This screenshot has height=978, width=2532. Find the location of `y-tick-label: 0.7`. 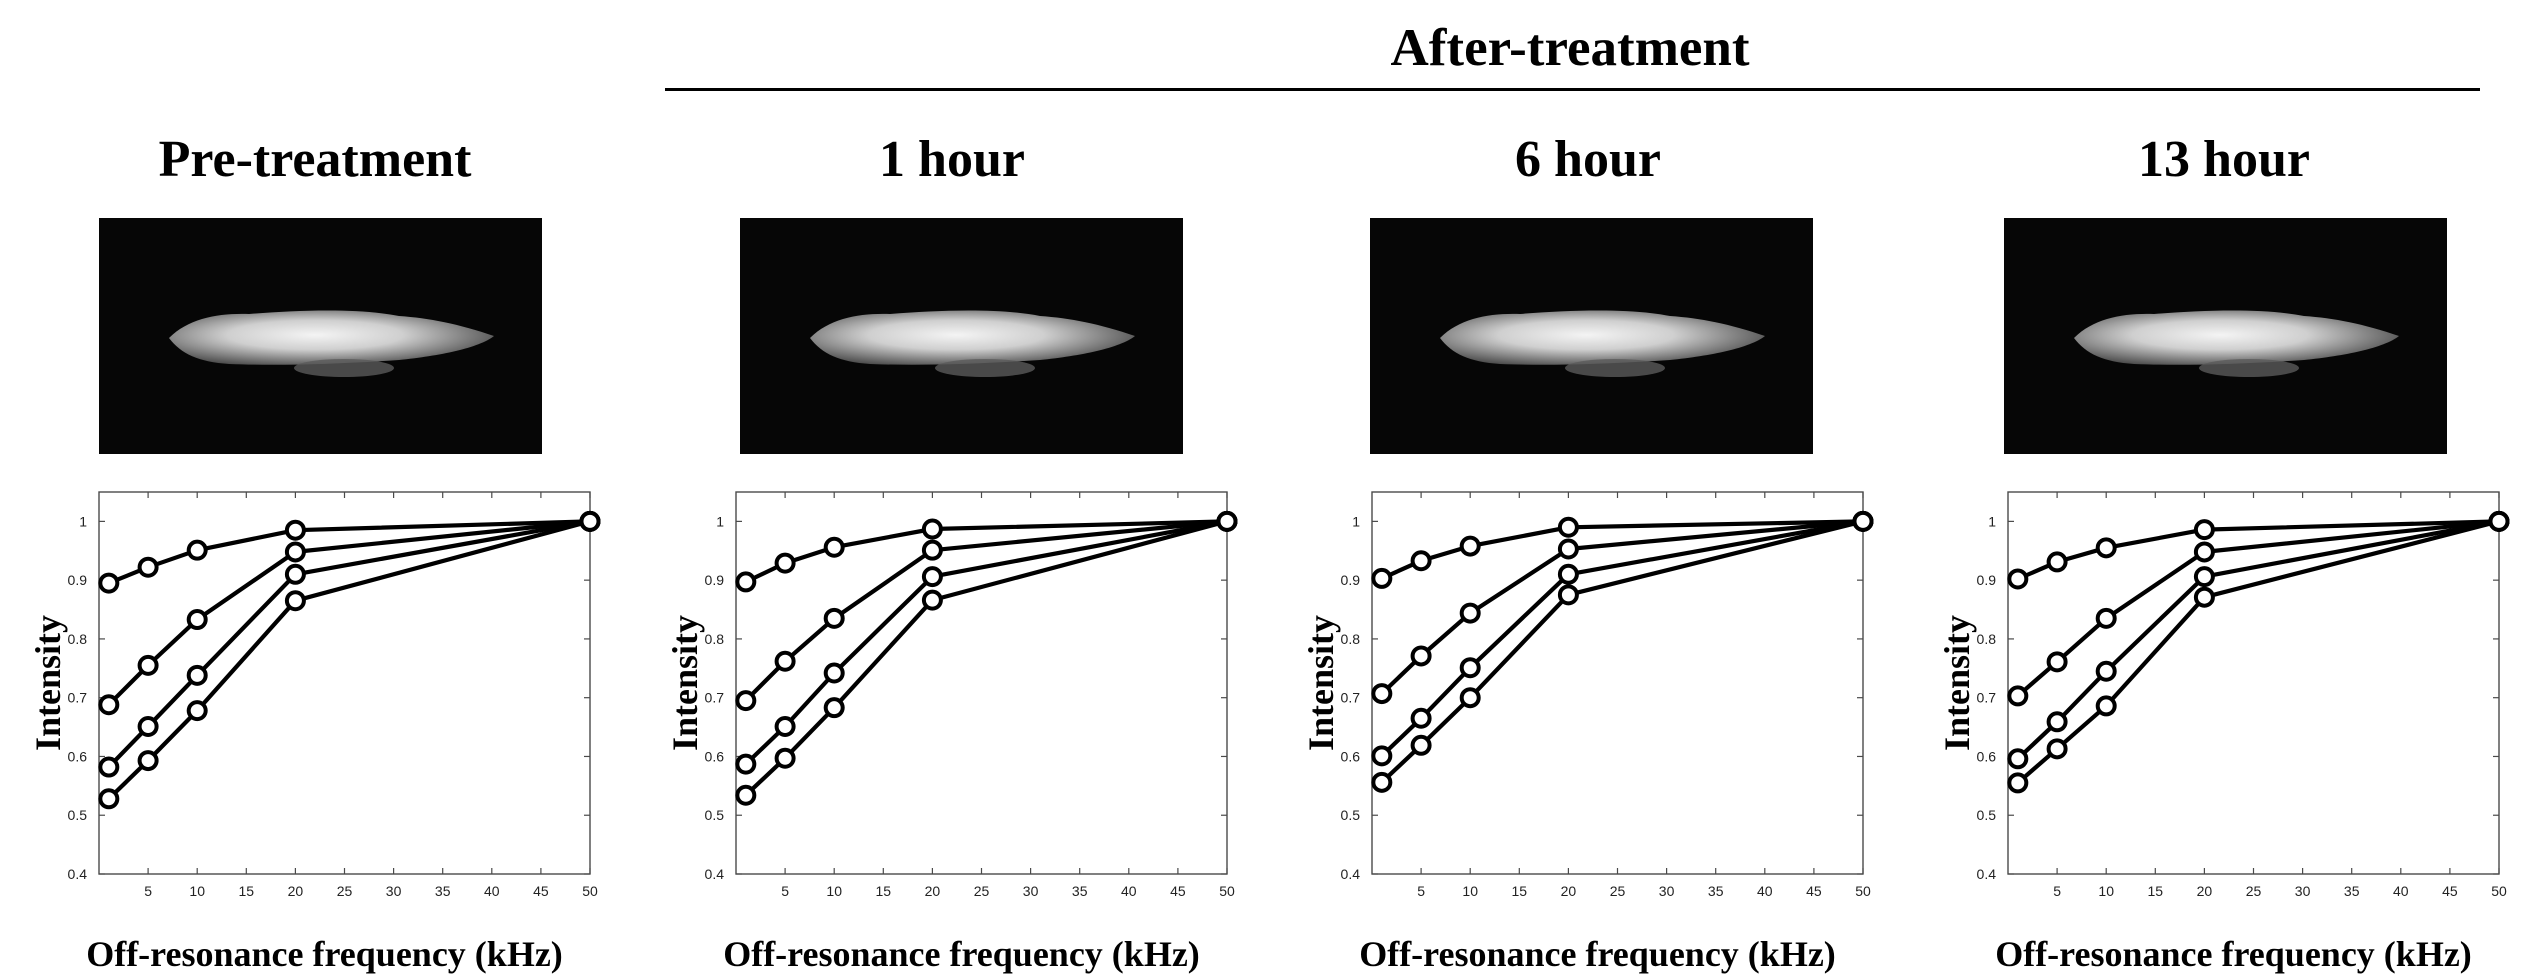

y-tick-label: 0.7 is located at coordinates (1987, 698).